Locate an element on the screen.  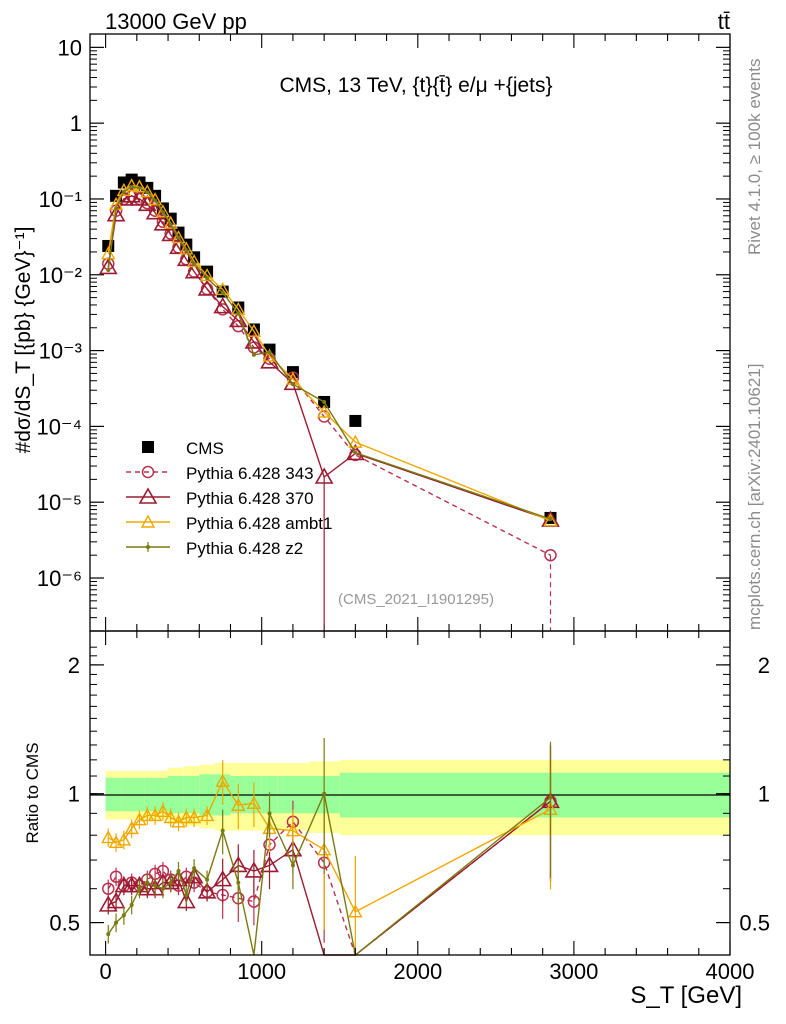
legend-item-pythia-6-428-ambt1: Pythia 6.428 ambt1 is located at coordinates (229, 523).